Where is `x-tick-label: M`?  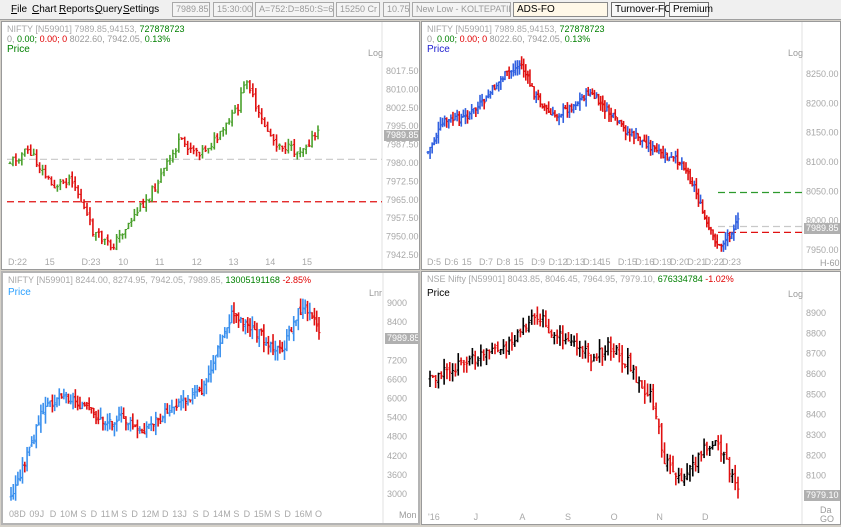 x-tick-label: M is located at coordinates (156, 514).